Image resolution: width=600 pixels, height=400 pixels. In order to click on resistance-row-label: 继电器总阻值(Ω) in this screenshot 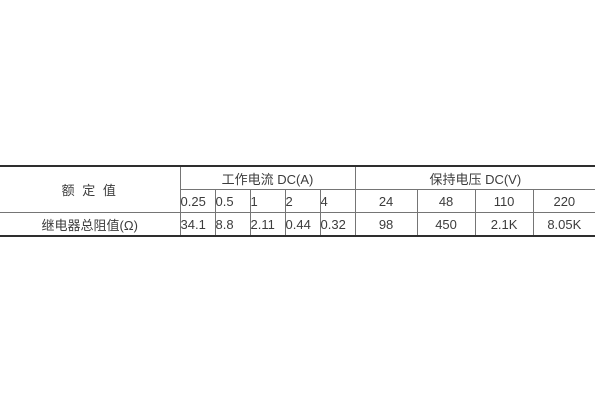, I will do `click(90, 224)`.